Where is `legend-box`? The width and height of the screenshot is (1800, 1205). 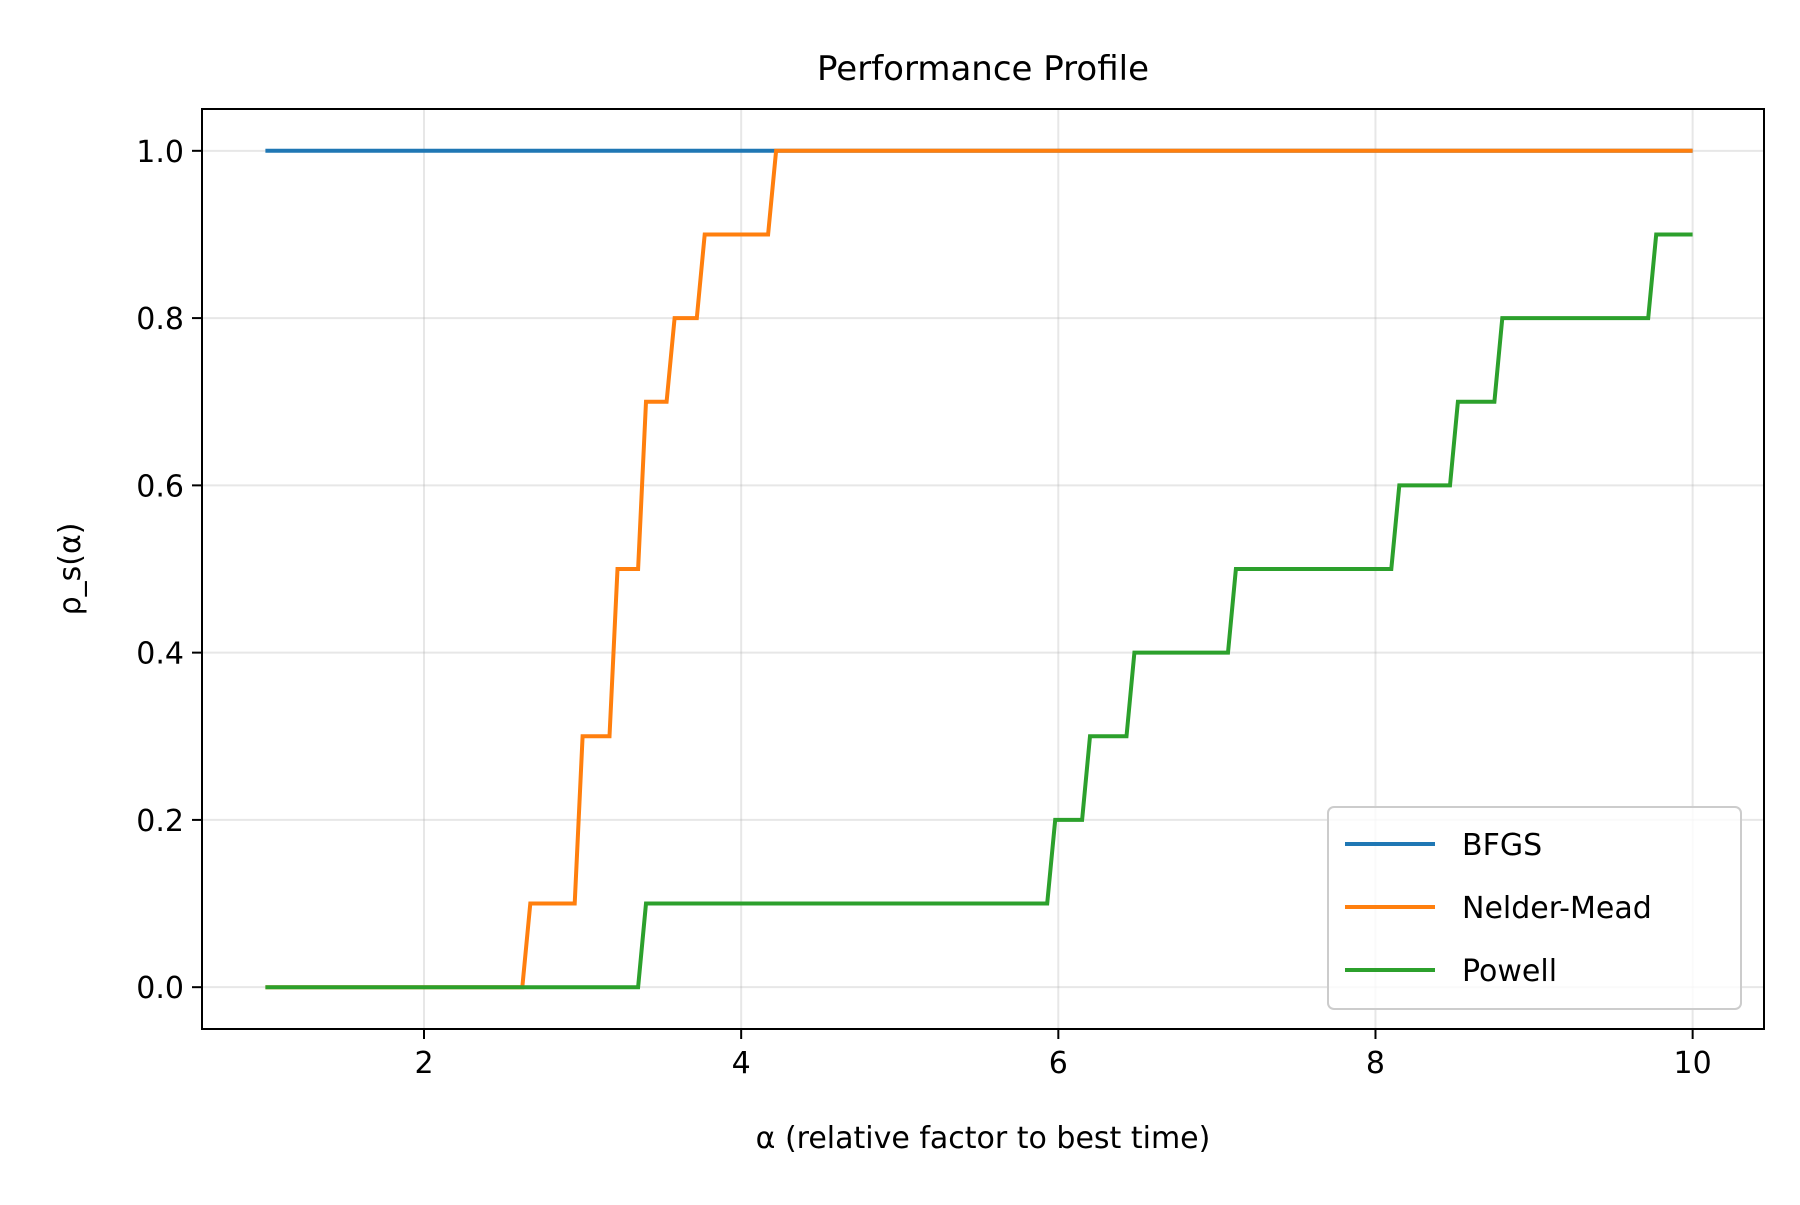 legend-box is located at coordinates (1534, 908).